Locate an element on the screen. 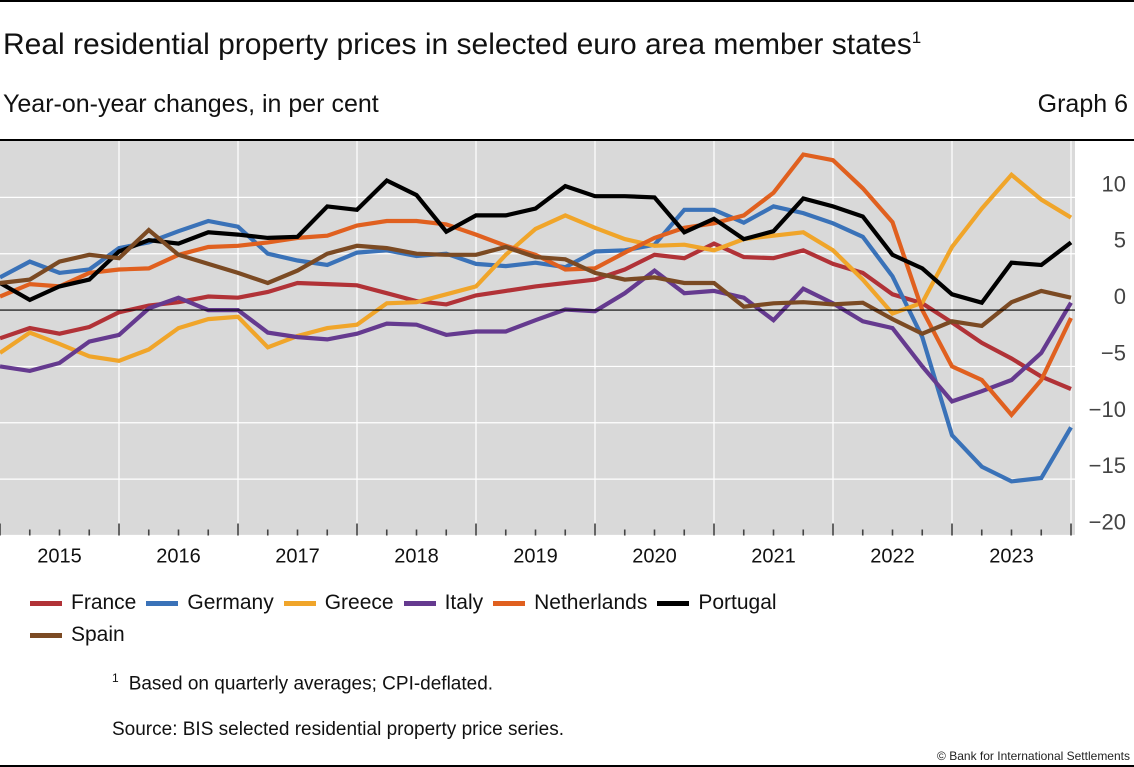 The width and height of the screenshot is (1134, 767). bottom-border is located at coordinates (567, 766).